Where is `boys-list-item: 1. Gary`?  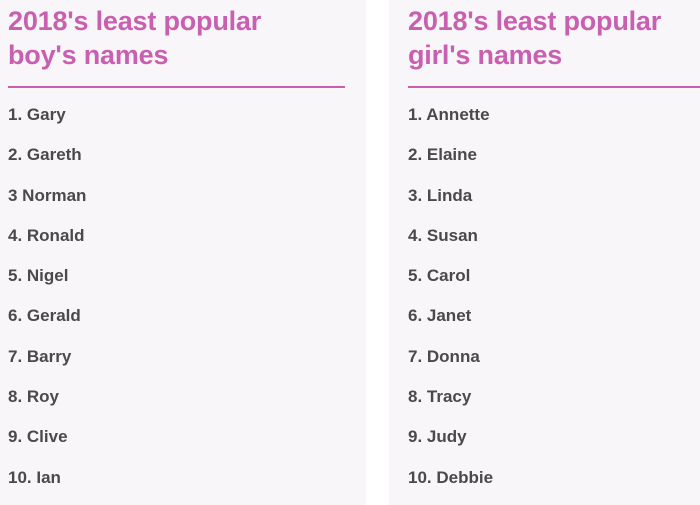 boys-list-item: 1. Gary is located at coordinates (37, 114).